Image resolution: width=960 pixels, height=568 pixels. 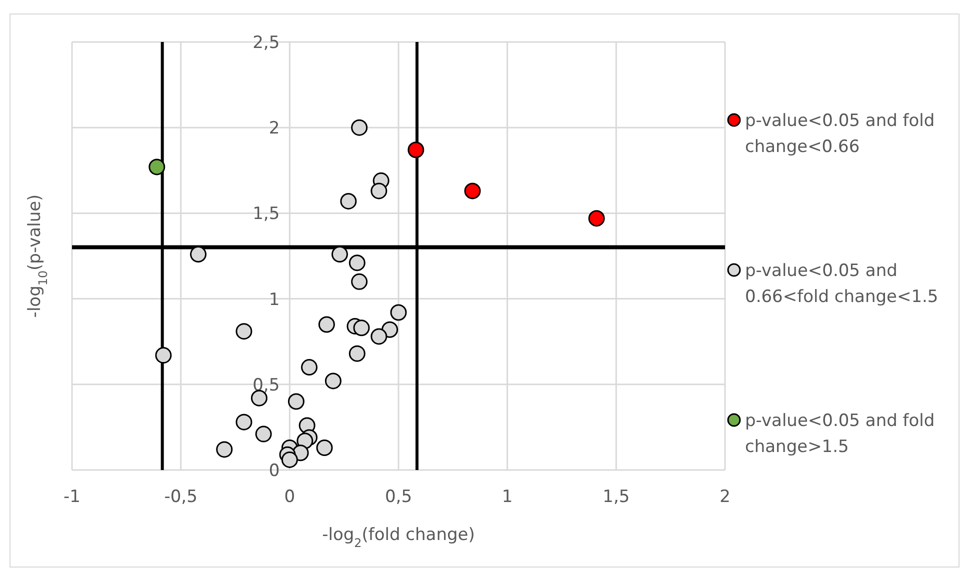 What do you see at coordinates (840, 434) in the screenshot?
I see `legend-label: p-value<0.05 and fold change>1.5` at bounding box center [840, 434].